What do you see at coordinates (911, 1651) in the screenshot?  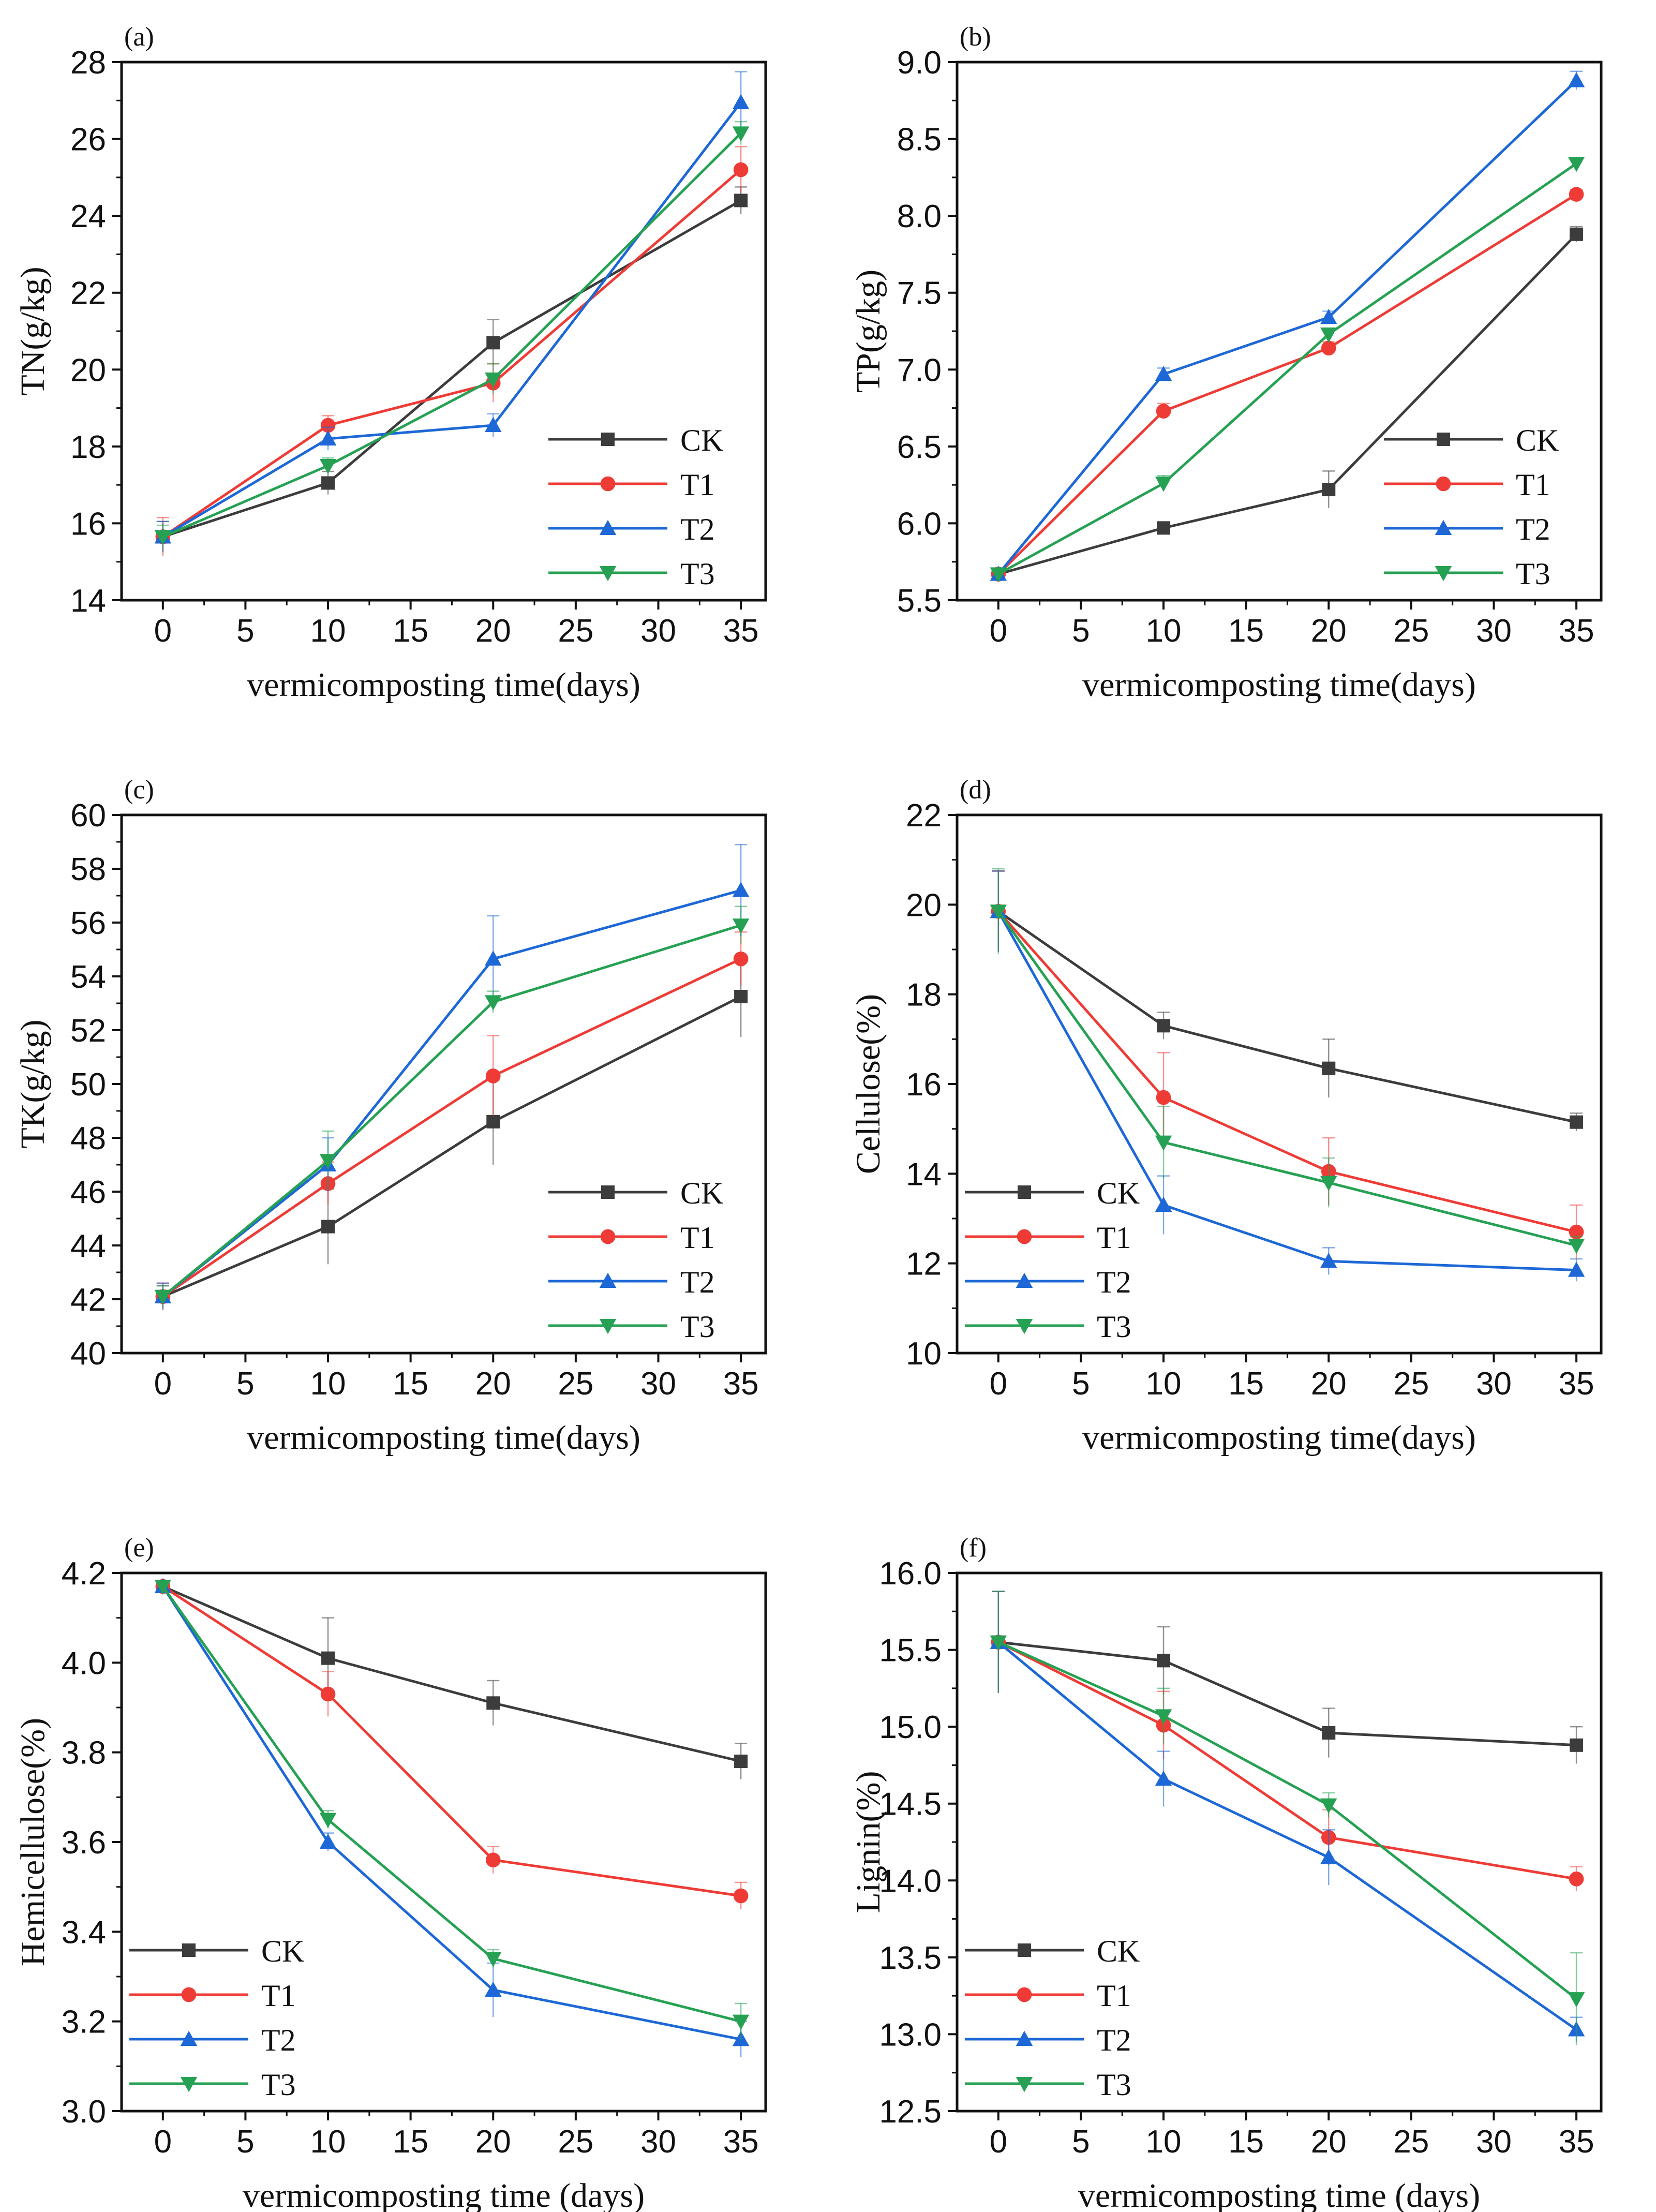 I see `y-tick-label: 15.5` at bounding box center [911, 1651].